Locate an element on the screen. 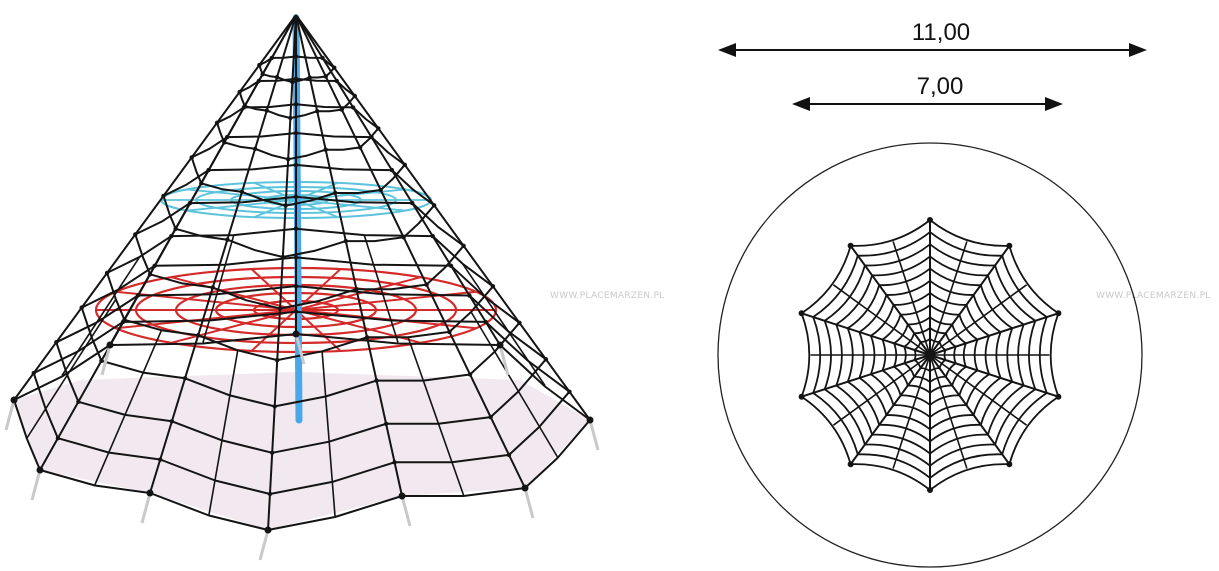 The image size is (1219, 571). dimension-inner: 7,00 is located at coordinates (927, 92).